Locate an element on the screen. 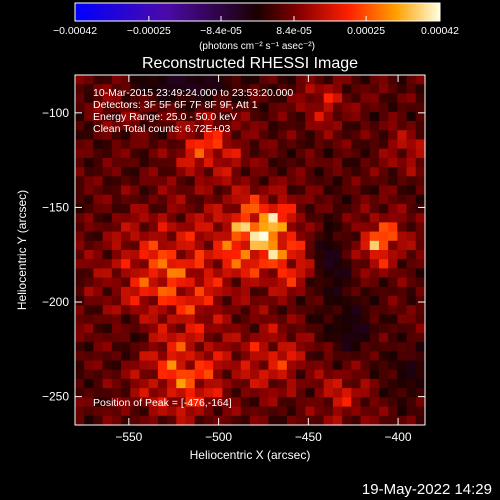  x-tick-label: −550 is located at coordinates (128, 437).